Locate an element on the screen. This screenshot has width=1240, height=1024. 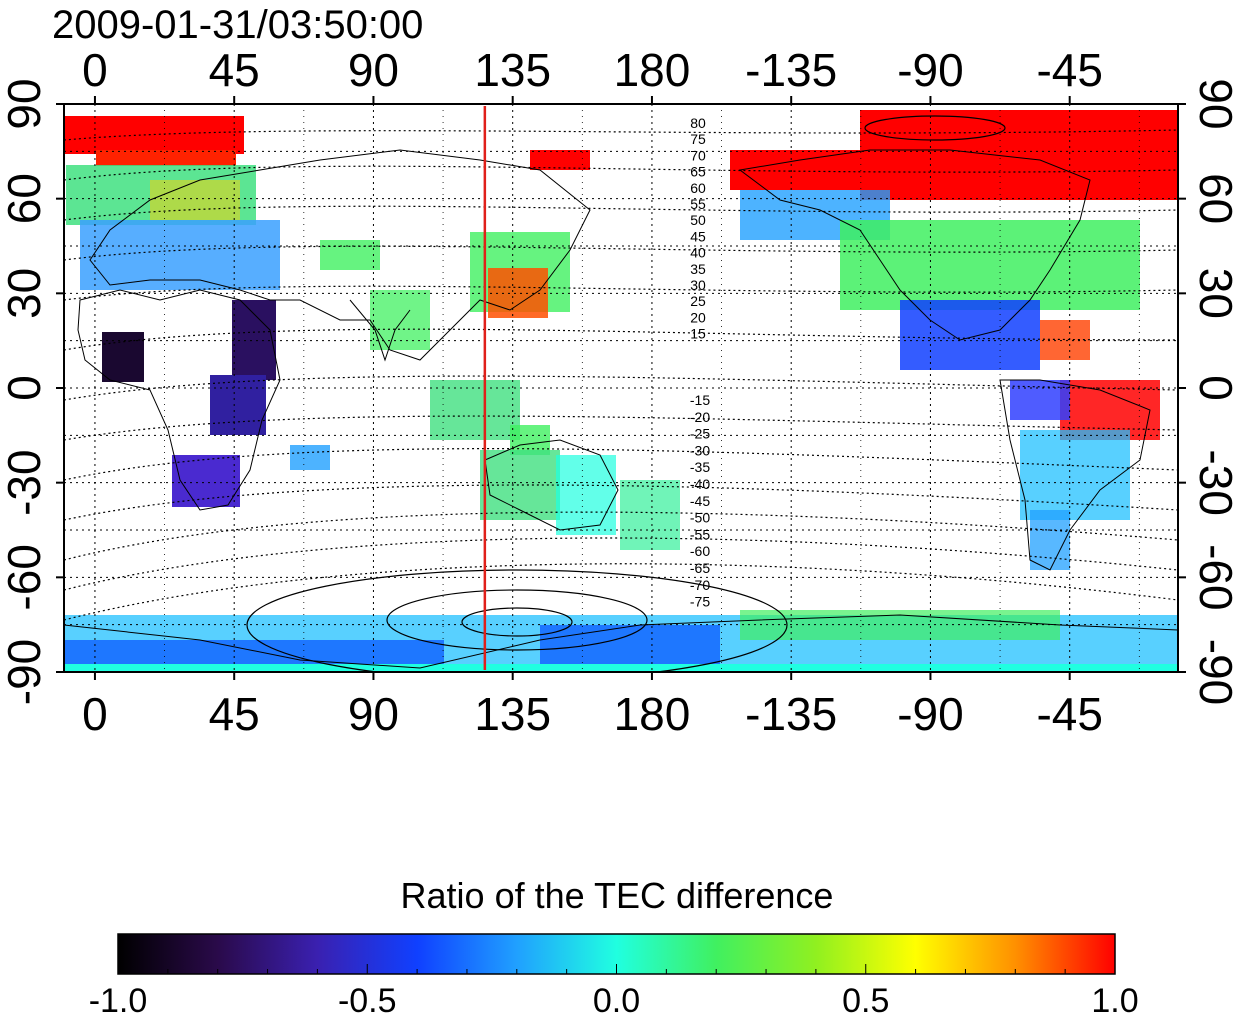
top-lon-tick-label: 135 is located at coordinates (512, 70).